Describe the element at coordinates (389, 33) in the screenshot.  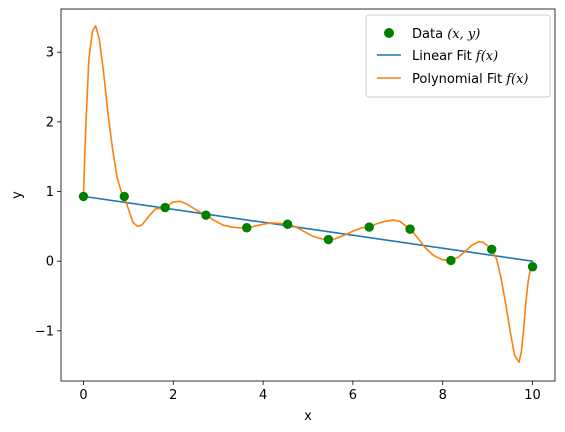
I see `legend-marker-data` at that location.